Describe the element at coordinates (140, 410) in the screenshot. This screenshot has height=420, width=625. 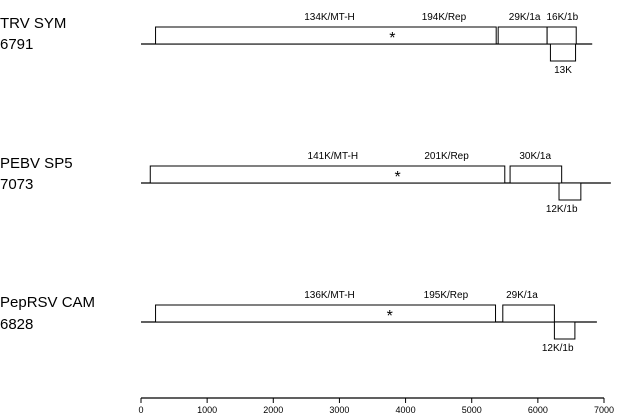
I see `scale-tick-label: 0` at that location.